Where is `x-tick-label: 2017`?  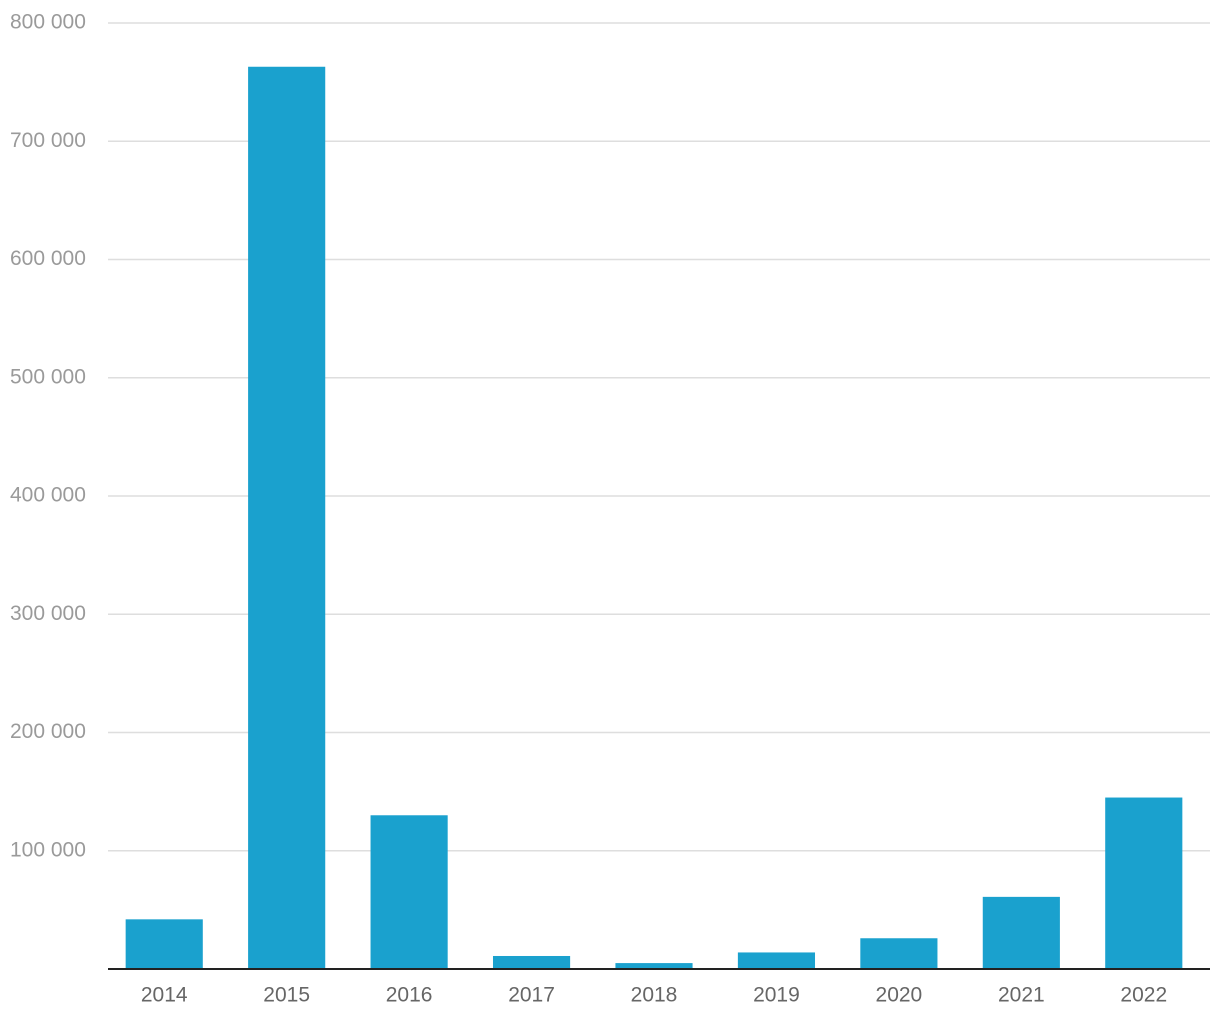 x-tick-label: 2017 is located at coordinates (531, 995).